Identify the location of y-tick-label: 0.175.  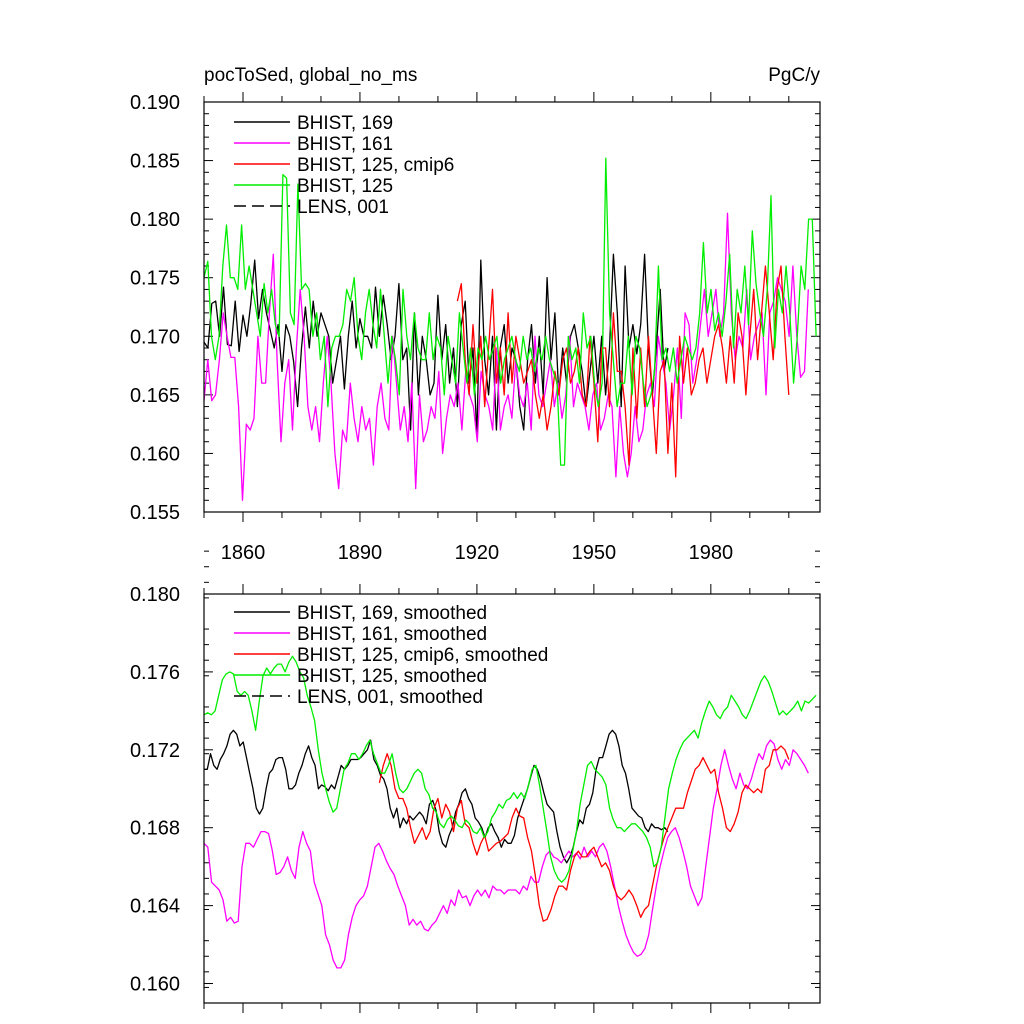
(155, 279).